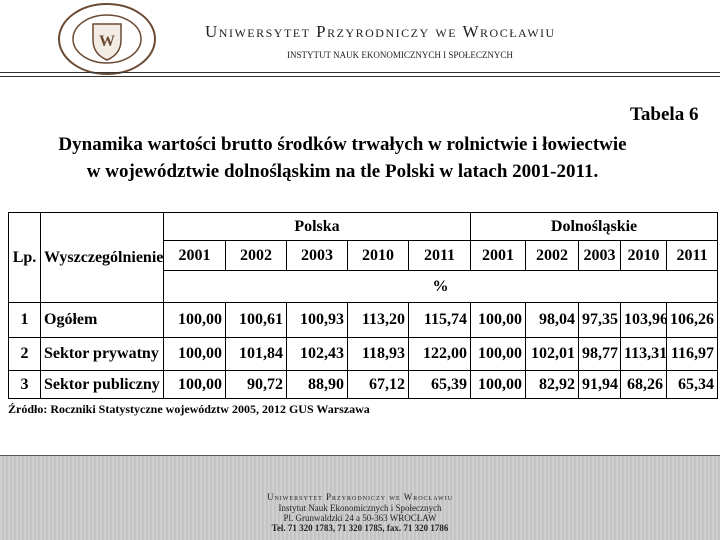 This screenshot has height=540, width=720. Describe the element at coordinates (439, 384) in the screenshot. I see `table-cell: 65,39` at that location.